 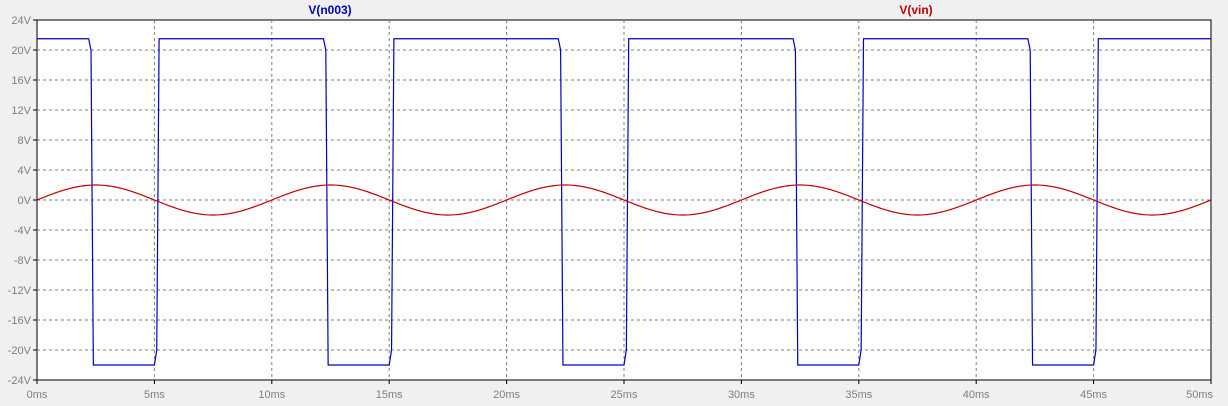 I want to click on y-tick-label: 8V, so click(x=25, y=141).